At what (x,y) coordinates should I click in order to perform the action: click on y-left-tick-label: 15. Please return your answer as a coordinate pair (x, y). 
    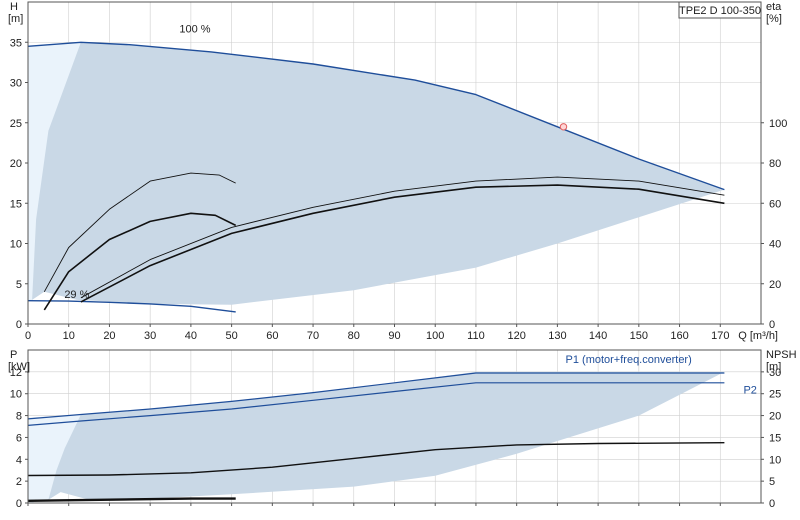
    Looking at the image, I should click on (16, 204).